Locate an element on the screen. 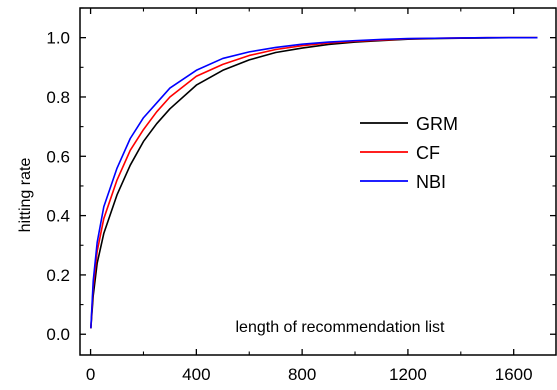 This screenshot has width=557, height=390. y-tick-label: 0.6 is located at coordinates (58, 156).